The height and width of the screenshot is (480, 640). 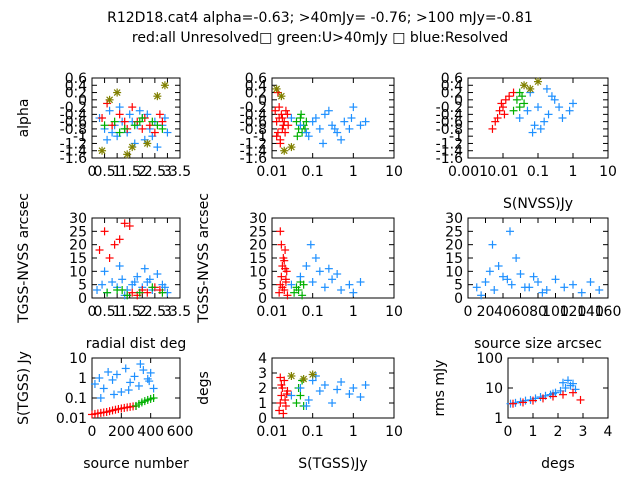 What do you see at coordinates (271, 172) in the screenshot?
I see `x-tick-label: 0.01` at bounding box center [271, 172].